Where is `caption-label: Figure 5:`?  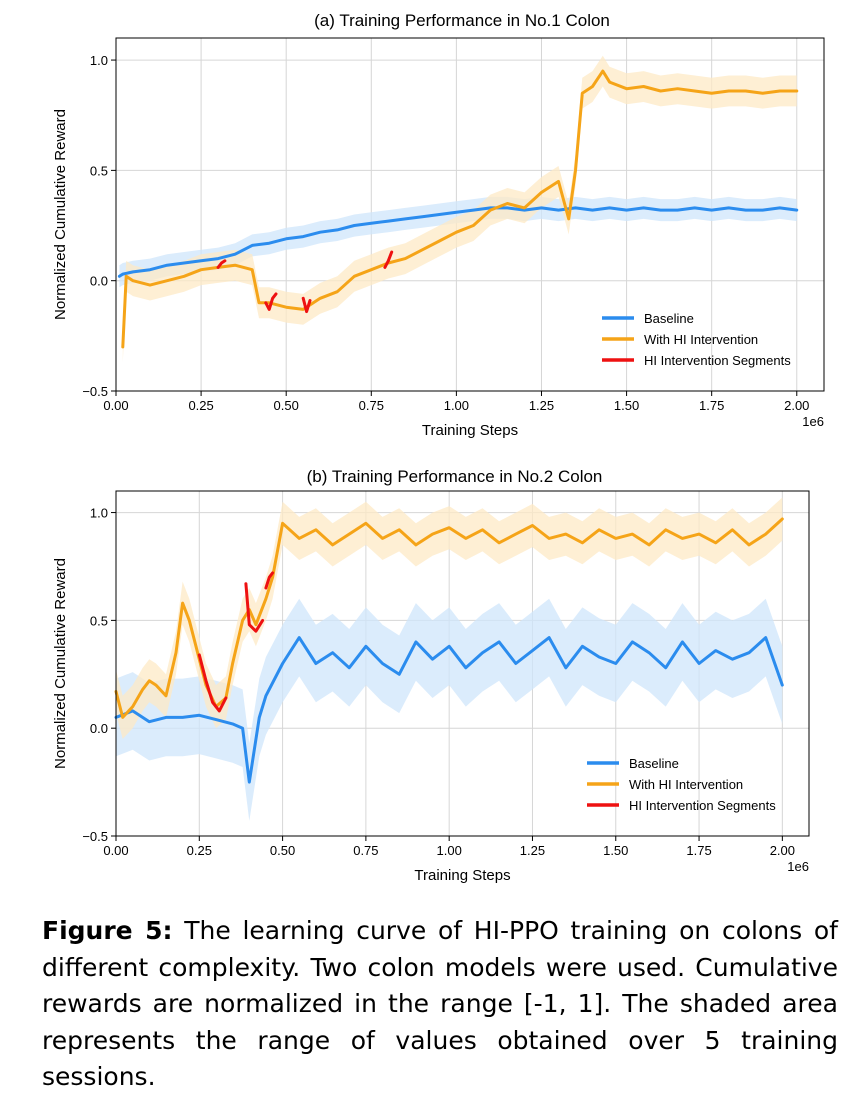
caption-label: Figure 5: is located at coordinates (107, 930).